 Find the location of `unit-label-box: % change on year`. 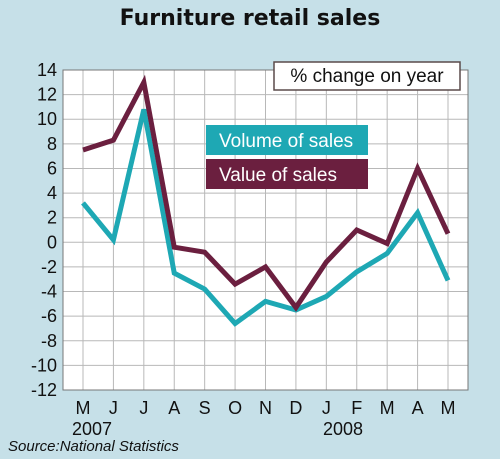

unit-label-box: % change on year is located at coordinates (367, 76).